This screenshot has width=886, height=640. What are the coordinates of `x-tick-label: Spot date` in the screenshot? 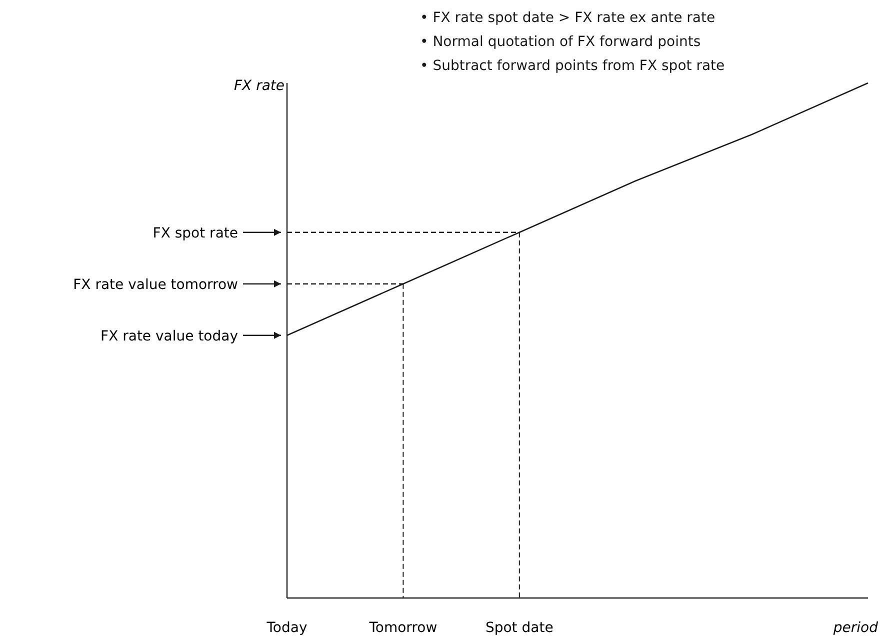 It's located at (519, 628).